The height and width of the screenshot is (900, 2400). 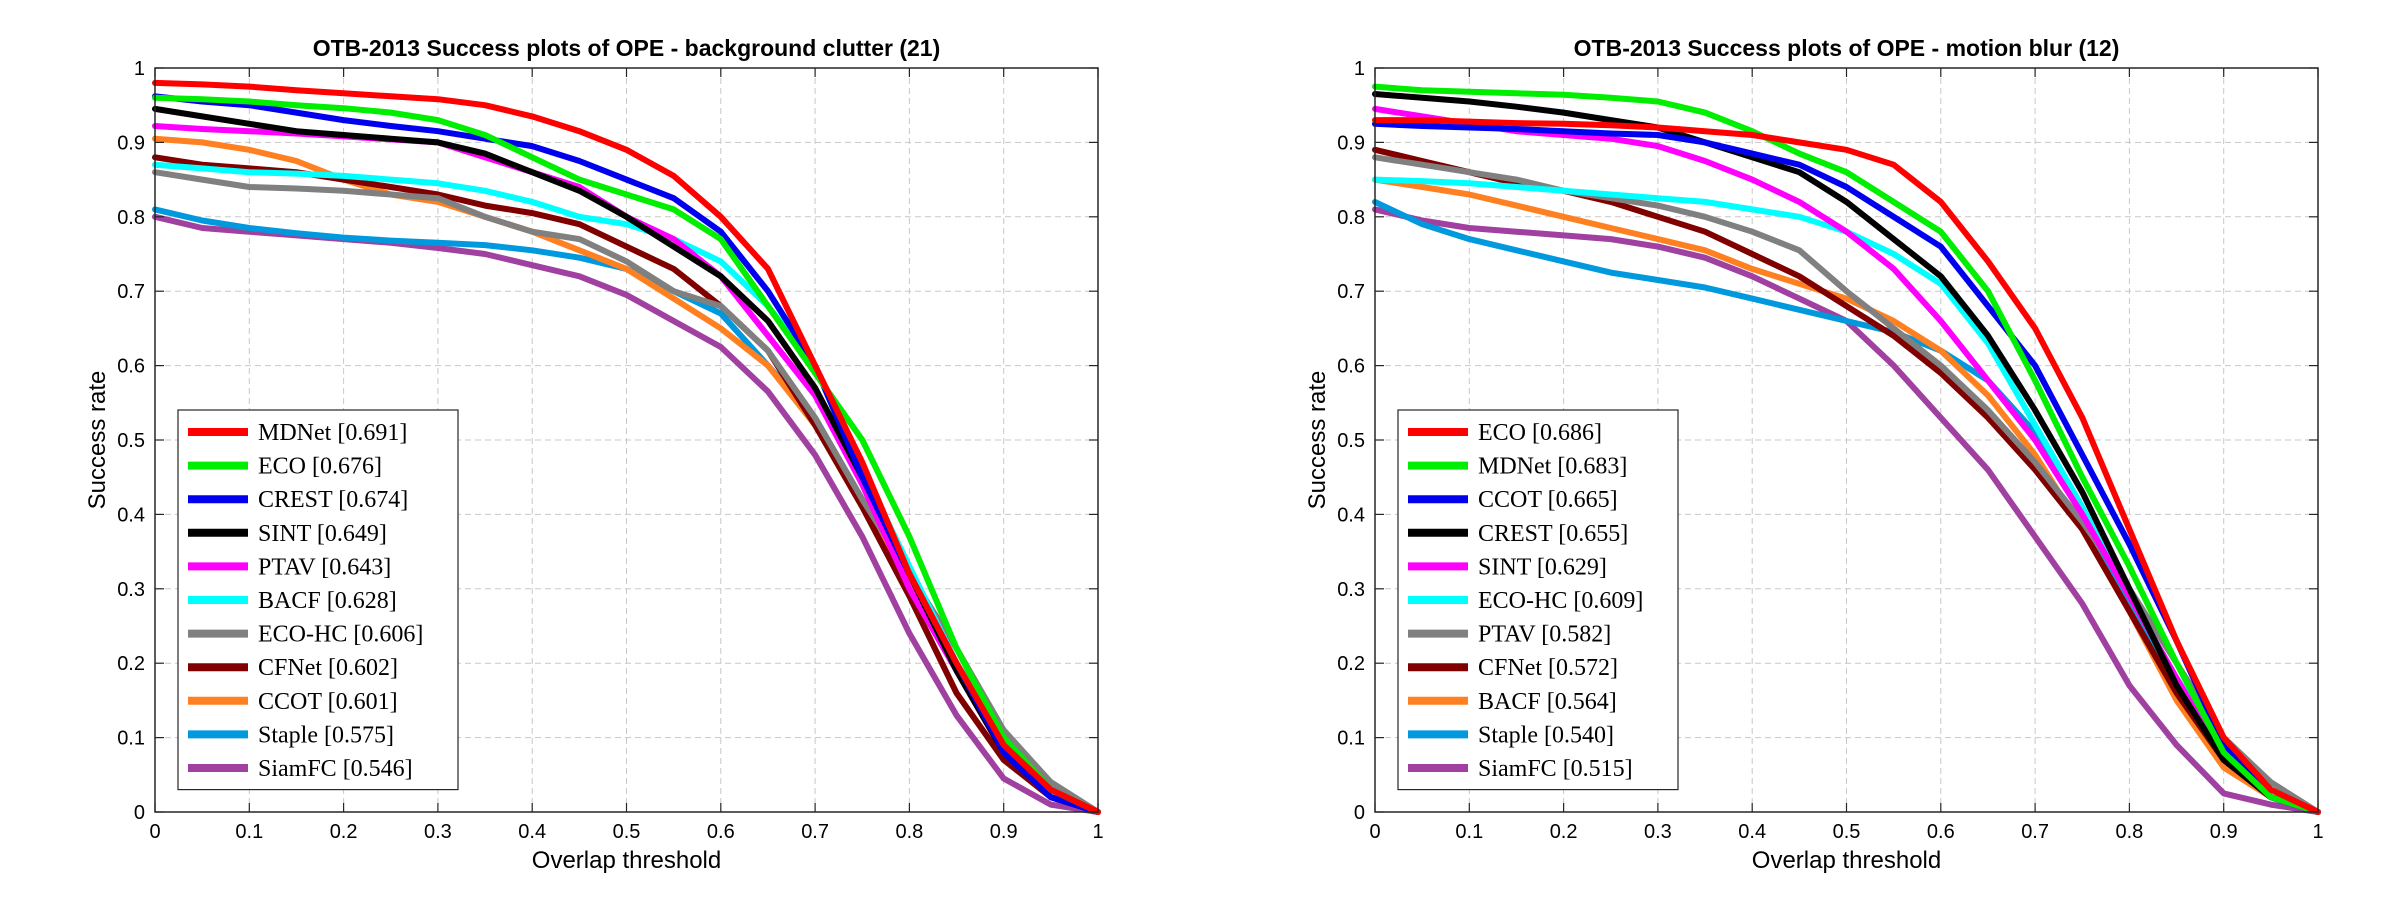 I want to click on legend-label: PTAV [0.643], so click(x=324, y=567).